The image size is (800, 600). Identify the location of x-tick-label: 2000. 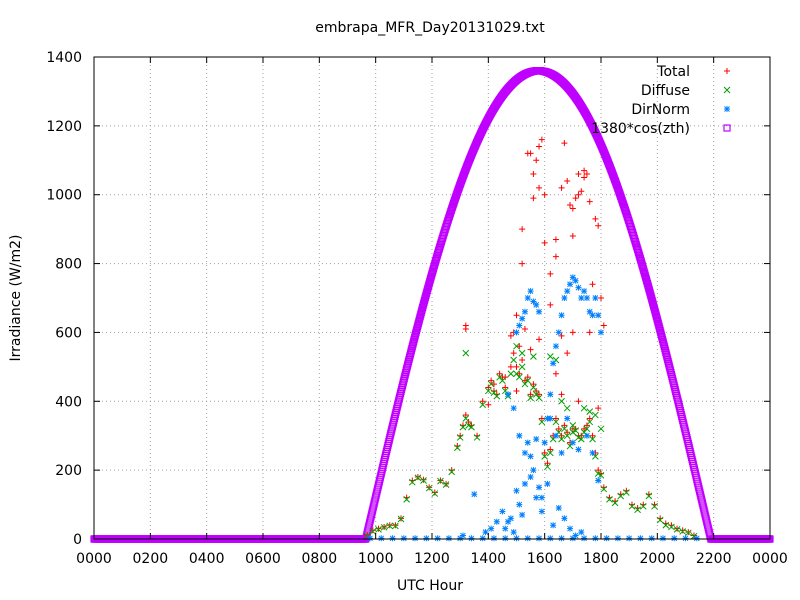
(658, 559).